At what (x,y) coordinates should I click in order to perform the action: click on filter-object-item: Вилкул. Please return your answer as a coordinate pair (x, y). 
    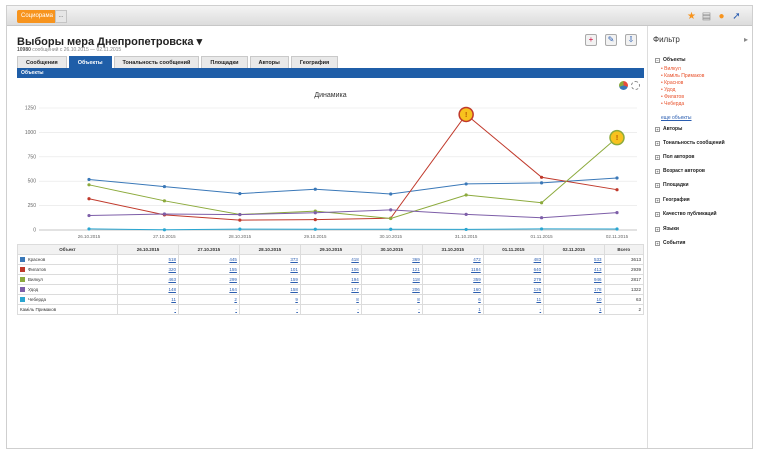
    Looking at the image, I should click on (682, 69).